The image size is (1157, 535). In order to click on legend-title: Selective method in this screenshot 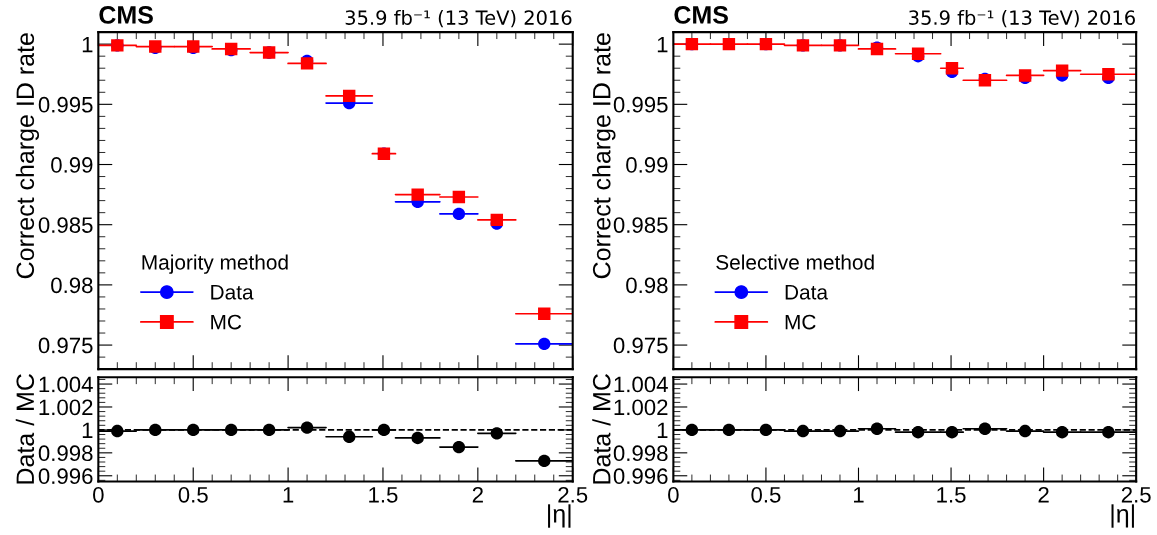, I will do `click(795, 262)`.